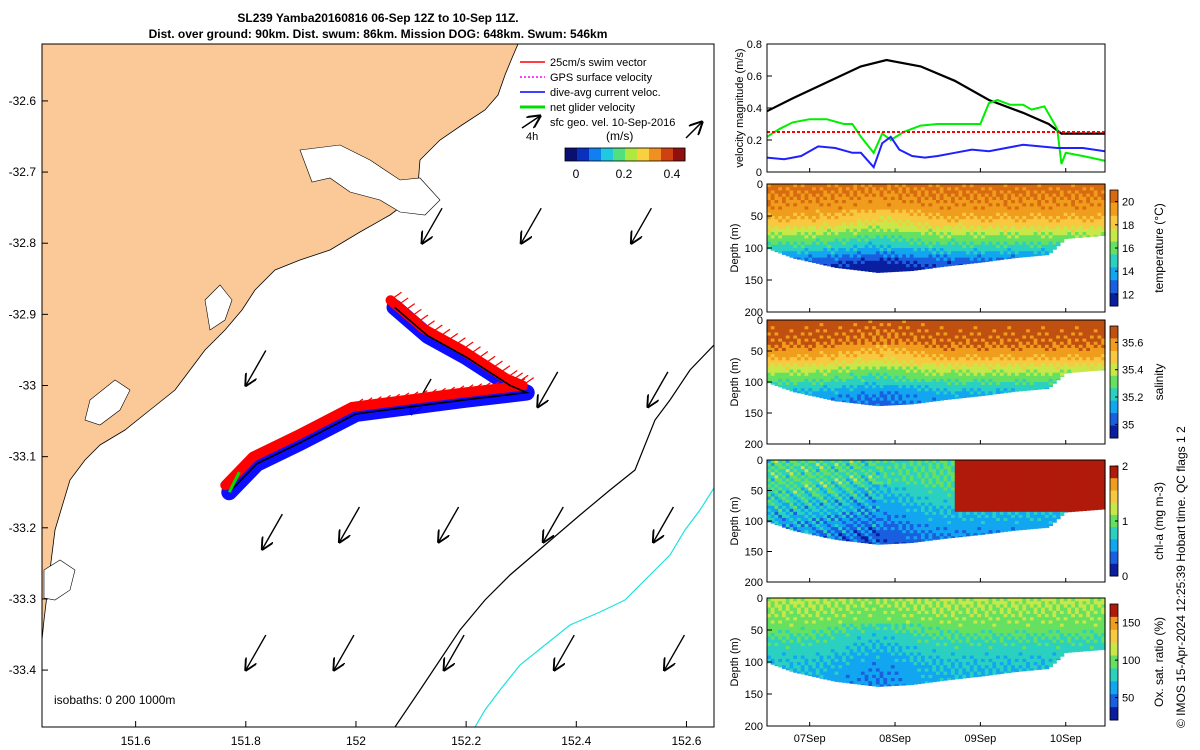  What do you see at coordinates (1114, 382) in the screenshot?
I see `heatmap-colorbar-frame` at bounding box center [1114, 382].